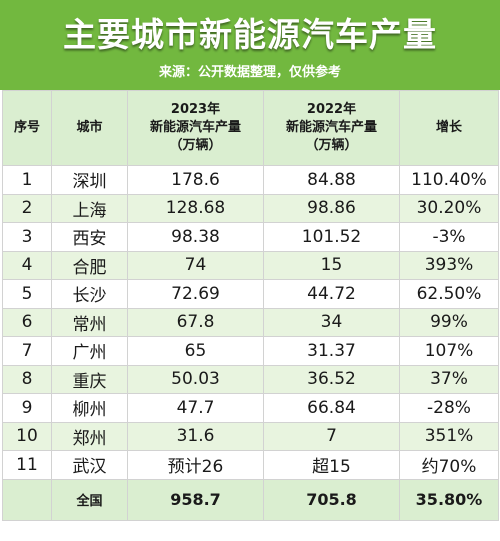  I want to click on table-row: 8 重庆 50.03 36.52 37%, so click(250, 379).